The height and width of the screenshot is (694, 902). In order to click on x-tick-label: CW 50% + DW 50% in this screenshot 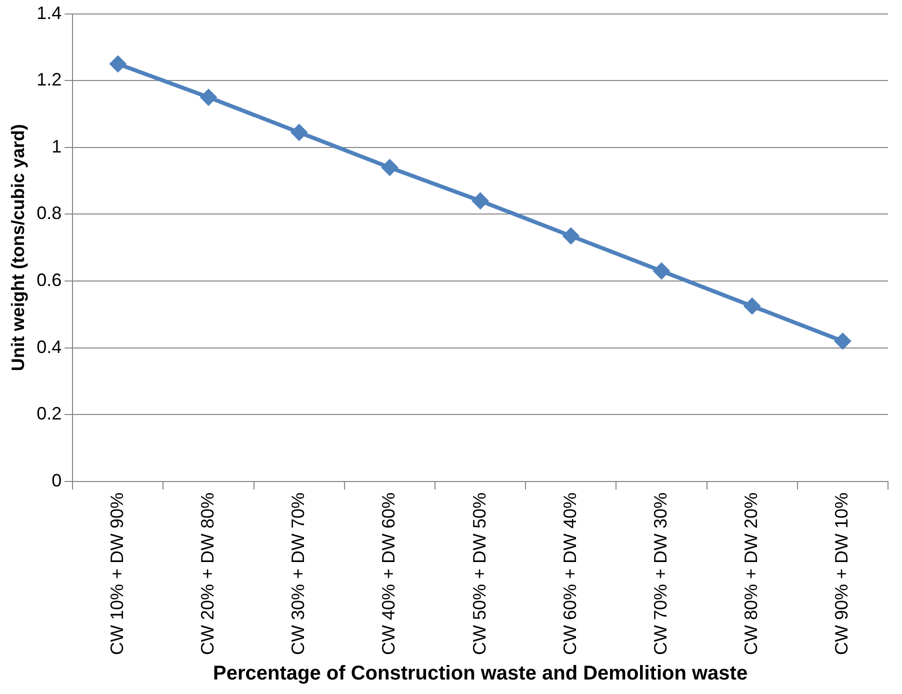, I will do `click(479, 573)`.